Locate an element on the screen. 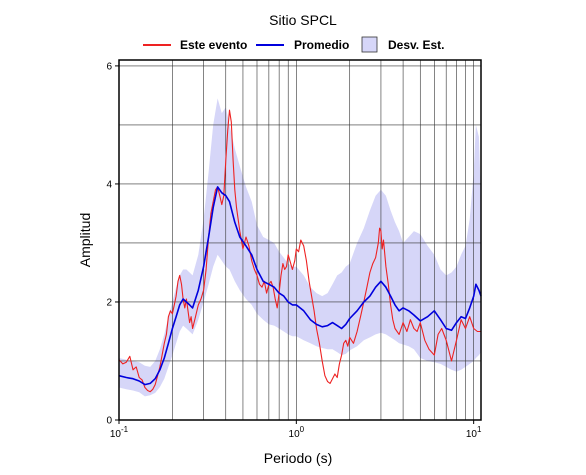  y-tick-label: 2 is located at coordinates (109, 302).